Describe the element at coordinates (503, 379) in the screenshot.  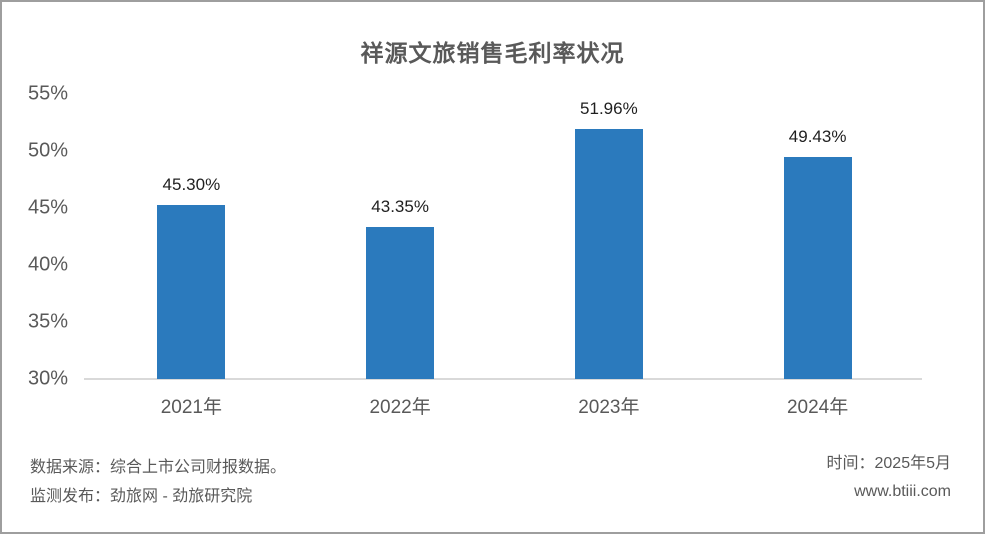
I see `x-axis-line` at that location.